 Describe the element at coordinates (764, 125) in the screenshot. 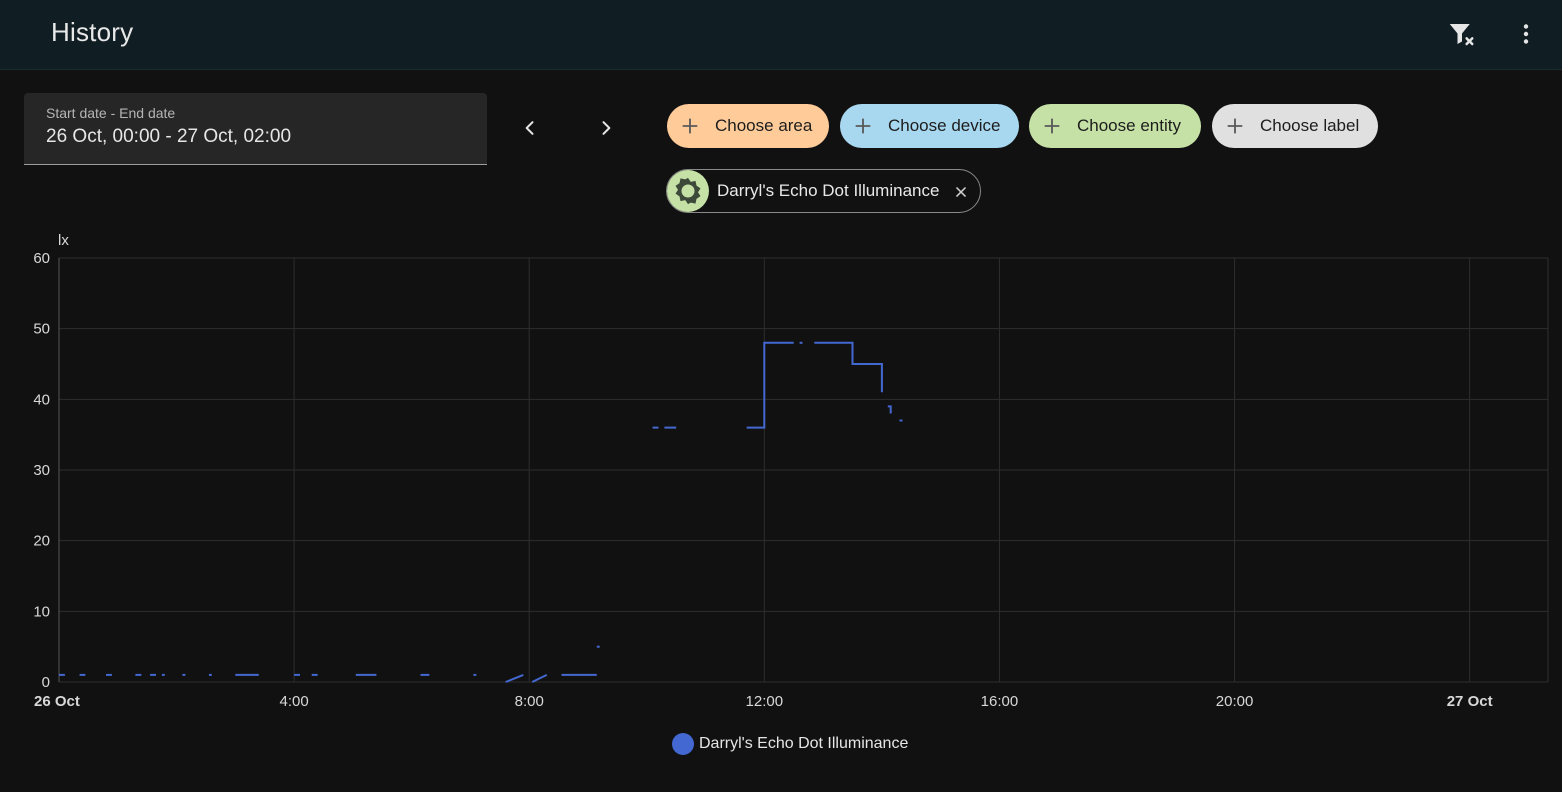

I see `choose-area-label: Choose area` at that location.